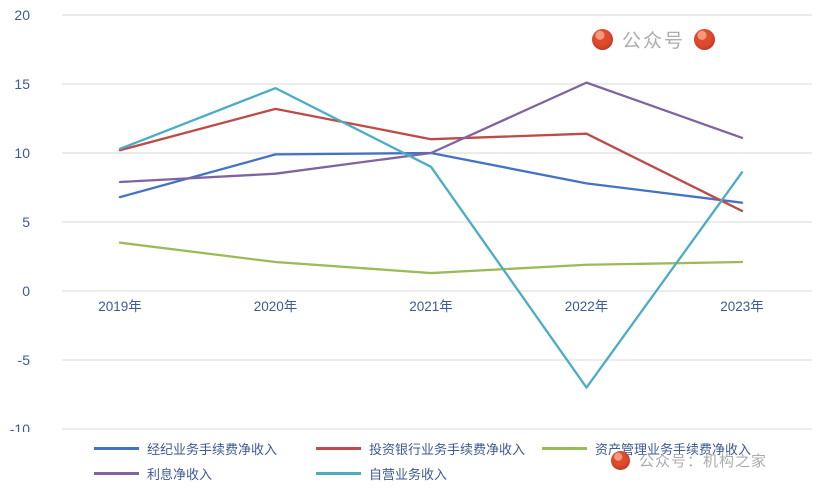 The height and width of the screenshot is (498, 832). What do you see at coordinates (276, 306) in the screenshot?
I see `x-axis-category-label: 2020年` at bounding box center [276, 306].